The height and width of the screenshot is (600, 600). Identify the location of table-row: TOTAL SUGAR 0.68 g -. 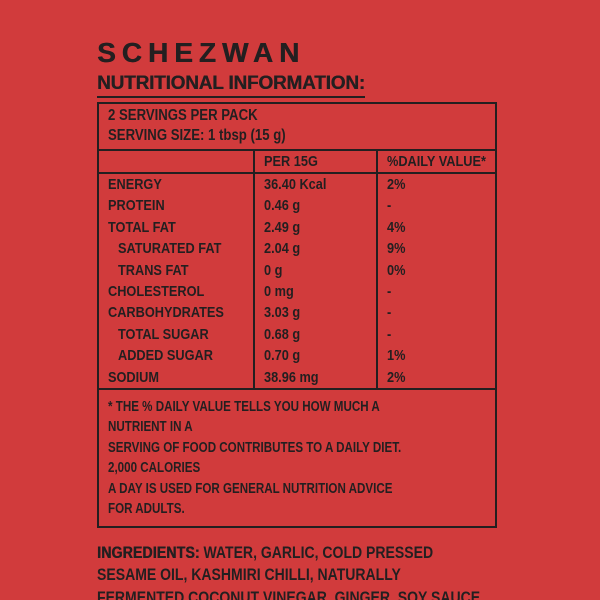
(297, 334).